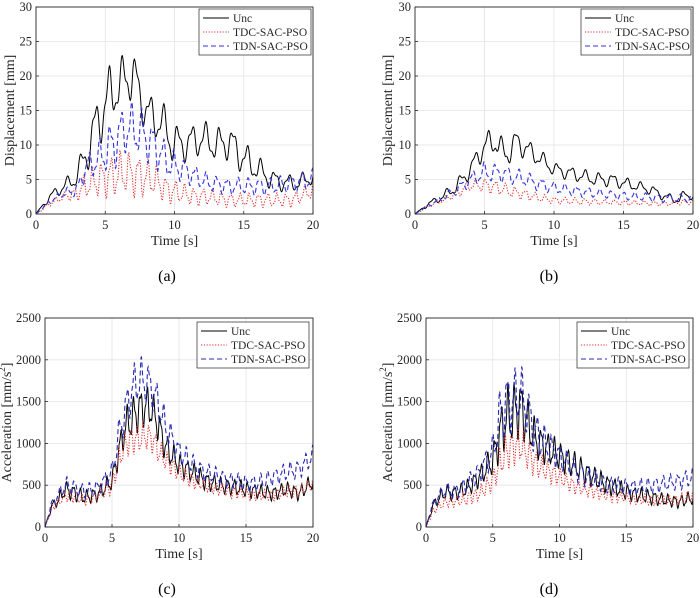 Image resolution: width=700 pixels, height=598 pixels. I want to click on panel-caption: (c), so click(167, 589).